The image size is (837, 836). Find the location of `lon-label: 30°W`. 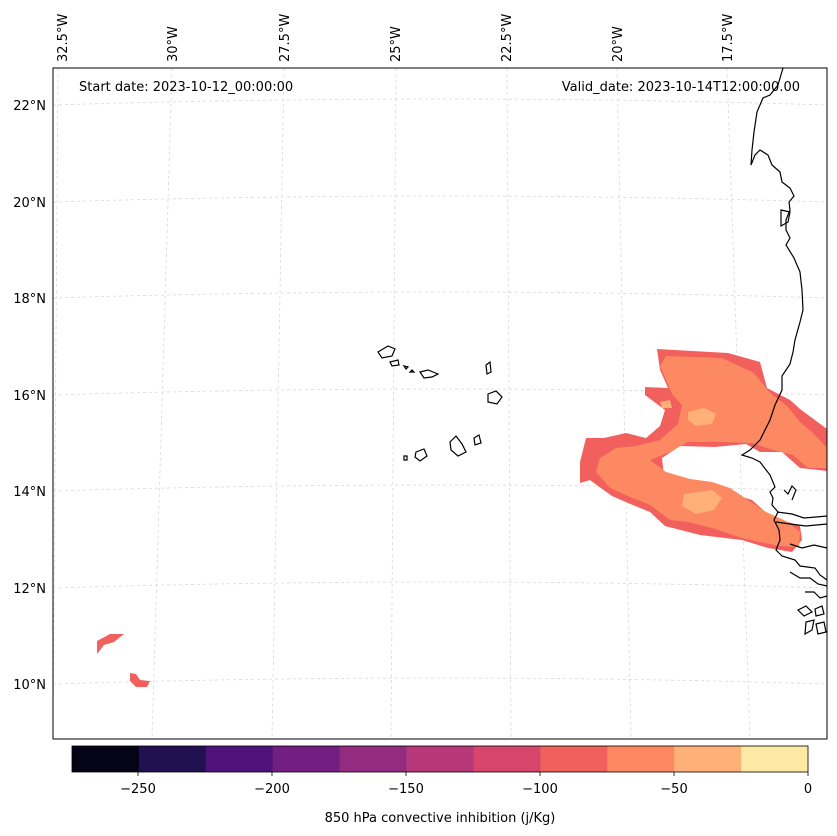

lon-label: 30°W is located at coordinates (173, 44).